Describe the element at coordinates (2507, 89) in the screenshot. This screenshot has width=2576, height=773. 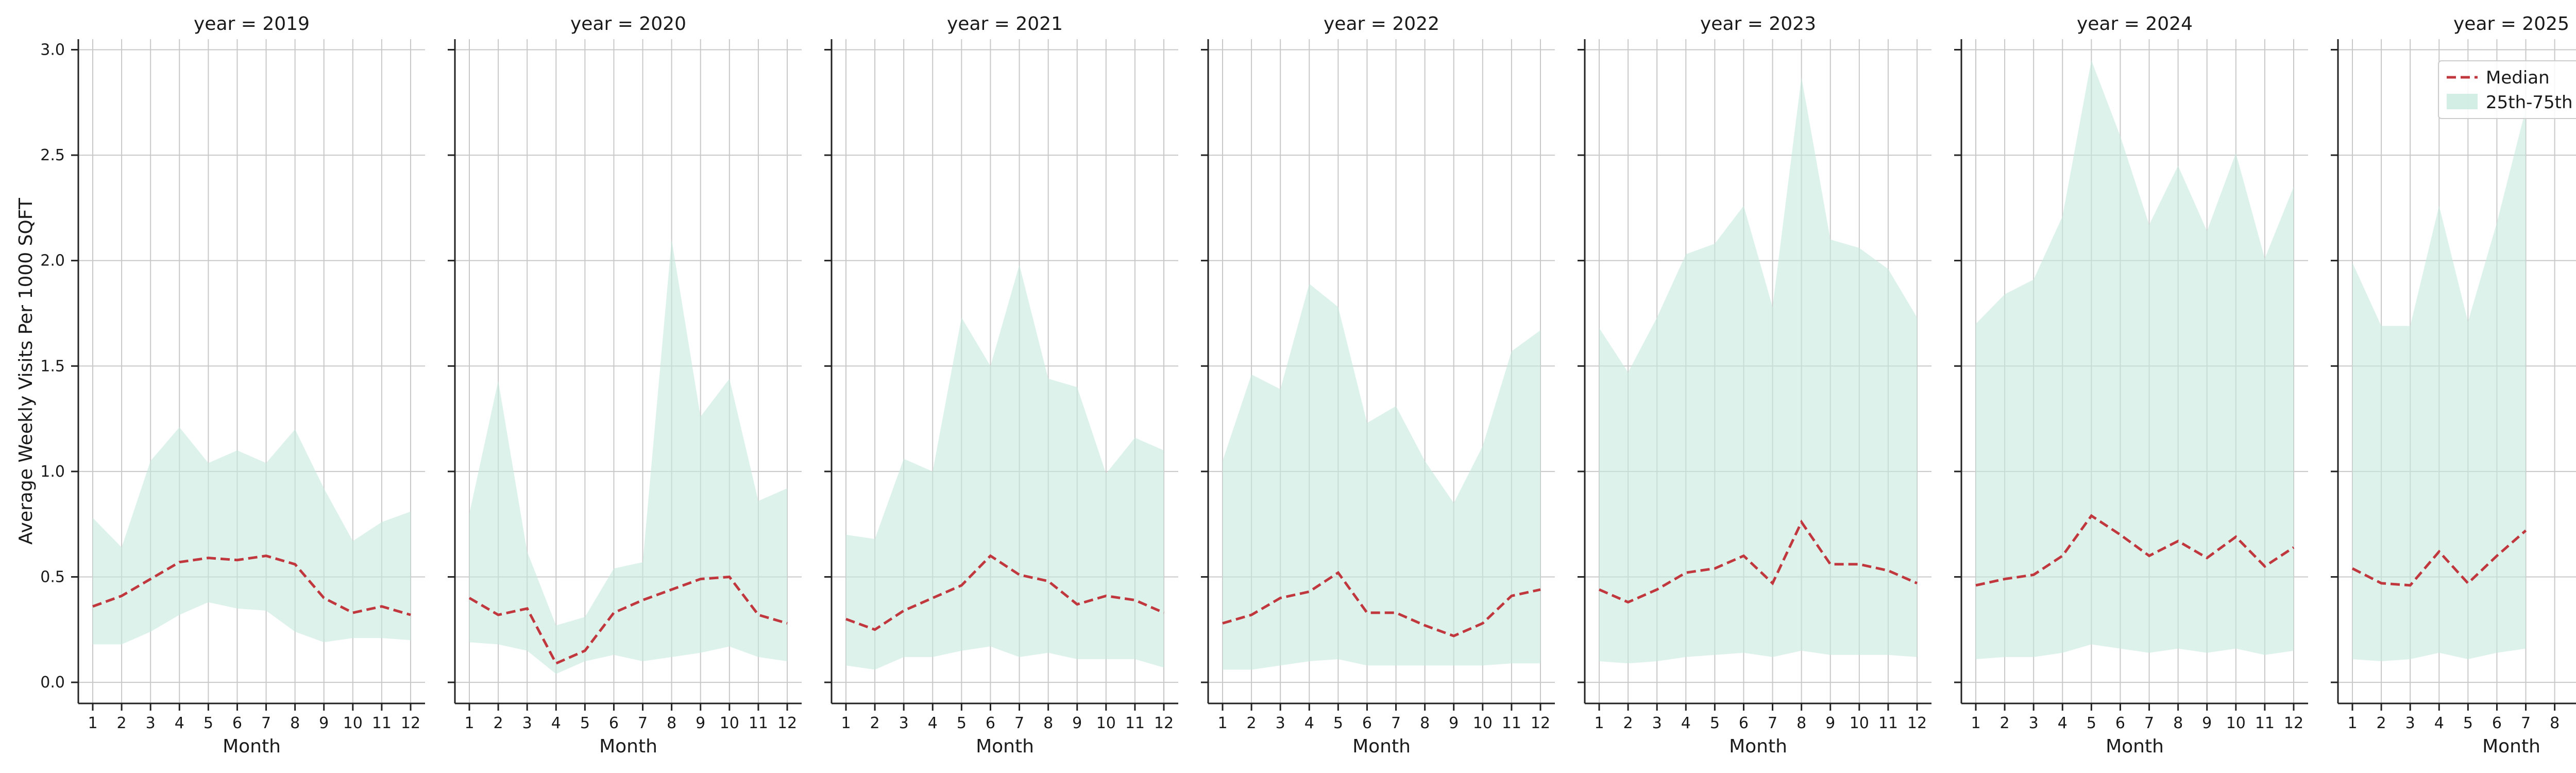
I see `legend: Median 25th-75th Percentile` at that location.